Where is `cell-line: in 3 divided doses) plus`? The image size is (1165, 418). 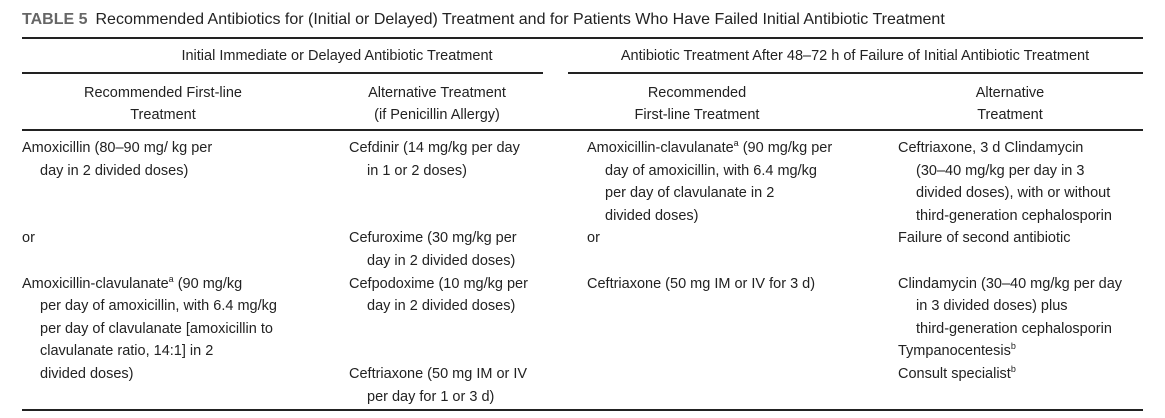 cell-line: in 3 divided doses) plus is located at coordinates (992, 306).